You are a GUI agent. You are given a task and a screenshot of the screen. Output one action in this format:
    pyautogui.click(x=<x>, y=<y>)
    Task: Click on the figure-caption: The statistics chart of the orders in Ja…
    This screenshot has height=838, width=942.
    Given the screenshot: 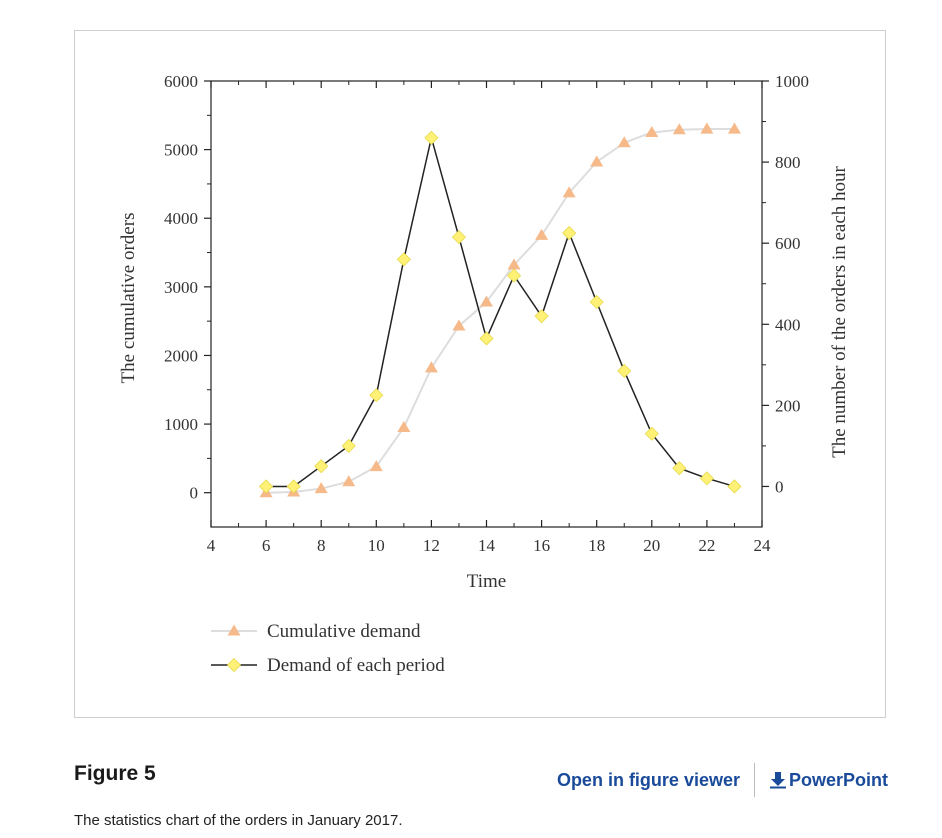 What is the action you would take?
    pyautogui.click(x=238, y=820)
    